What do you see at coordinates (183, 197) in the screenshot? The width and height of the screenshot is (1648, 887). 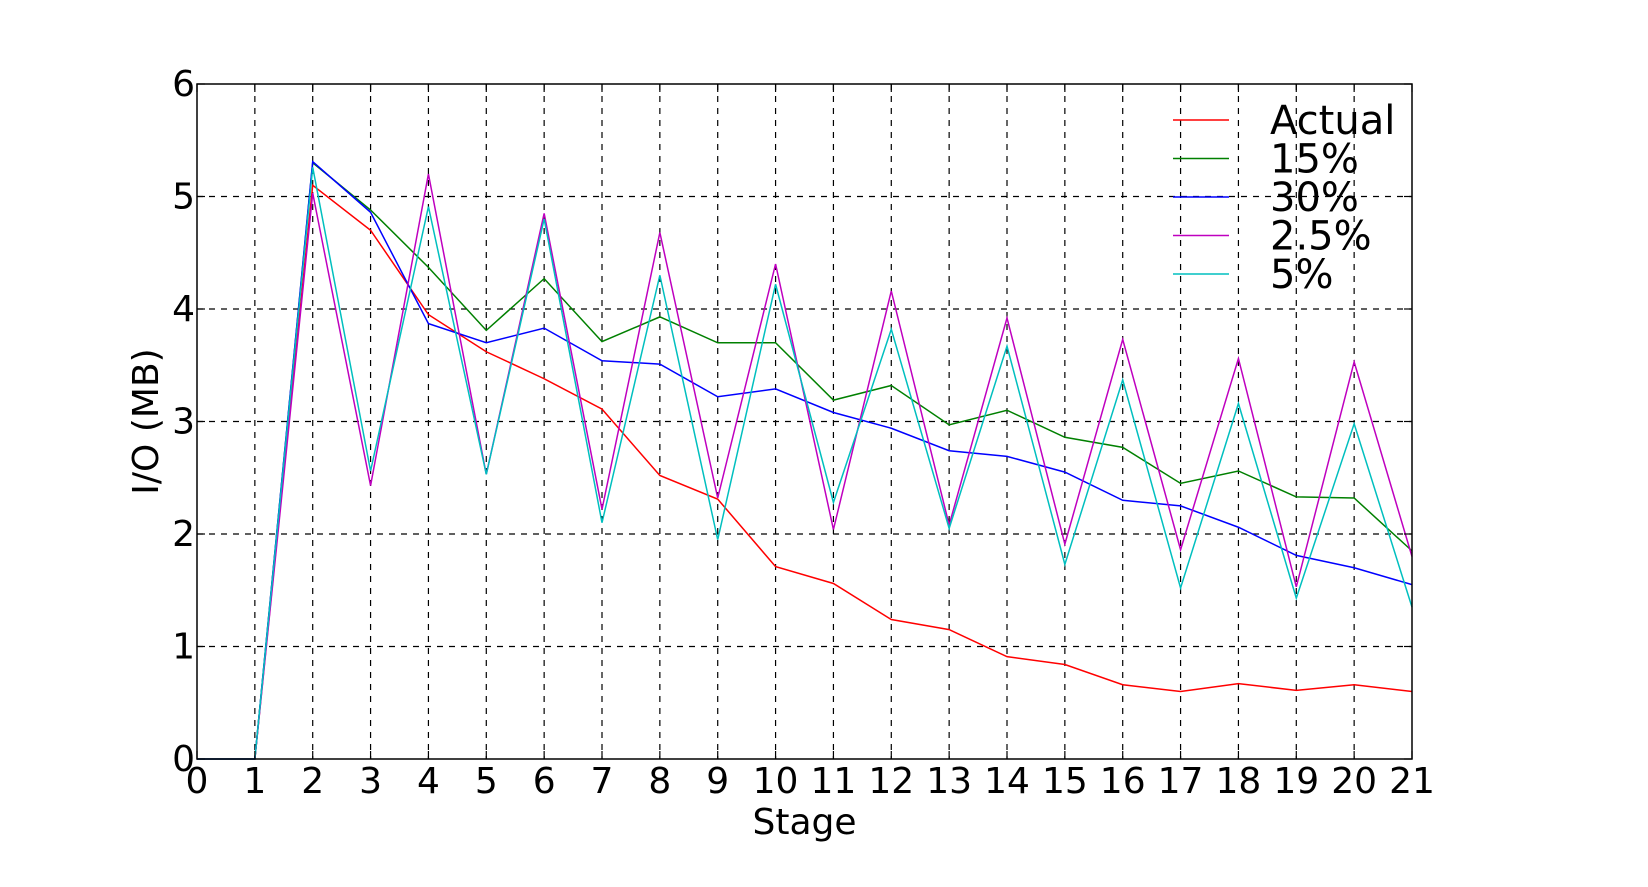 I see `y-tick-label: 5` at bounding box center [183, 197].